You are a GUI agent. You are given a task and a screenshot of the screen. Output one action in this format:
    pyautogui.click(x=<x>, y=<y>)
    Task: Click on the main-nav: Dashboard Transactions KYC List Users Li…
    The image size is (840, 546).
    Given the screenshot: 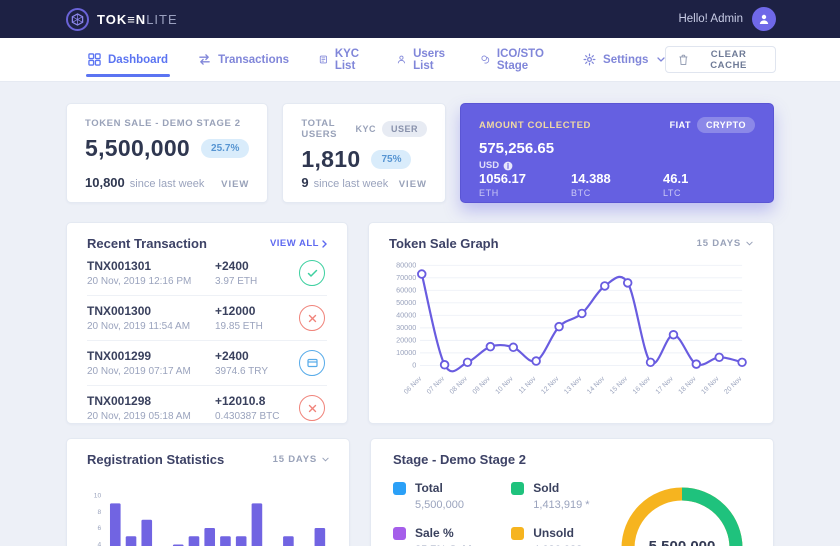 What is the action you would take?
    pyautogui.click(x=420, y=60)
    